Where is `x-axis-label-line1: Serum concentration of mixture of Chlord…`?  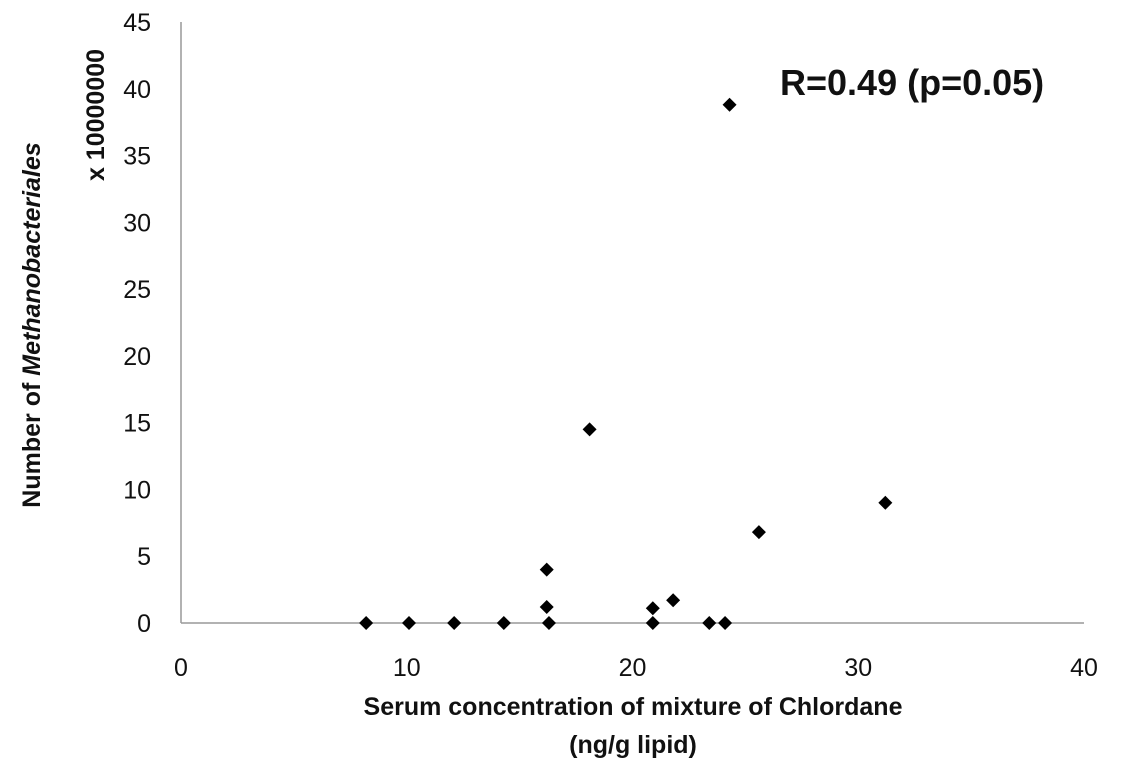
x-axis-label-line1: Serum concentration of mixture of Chlord… is located at coordinates (633, 707).